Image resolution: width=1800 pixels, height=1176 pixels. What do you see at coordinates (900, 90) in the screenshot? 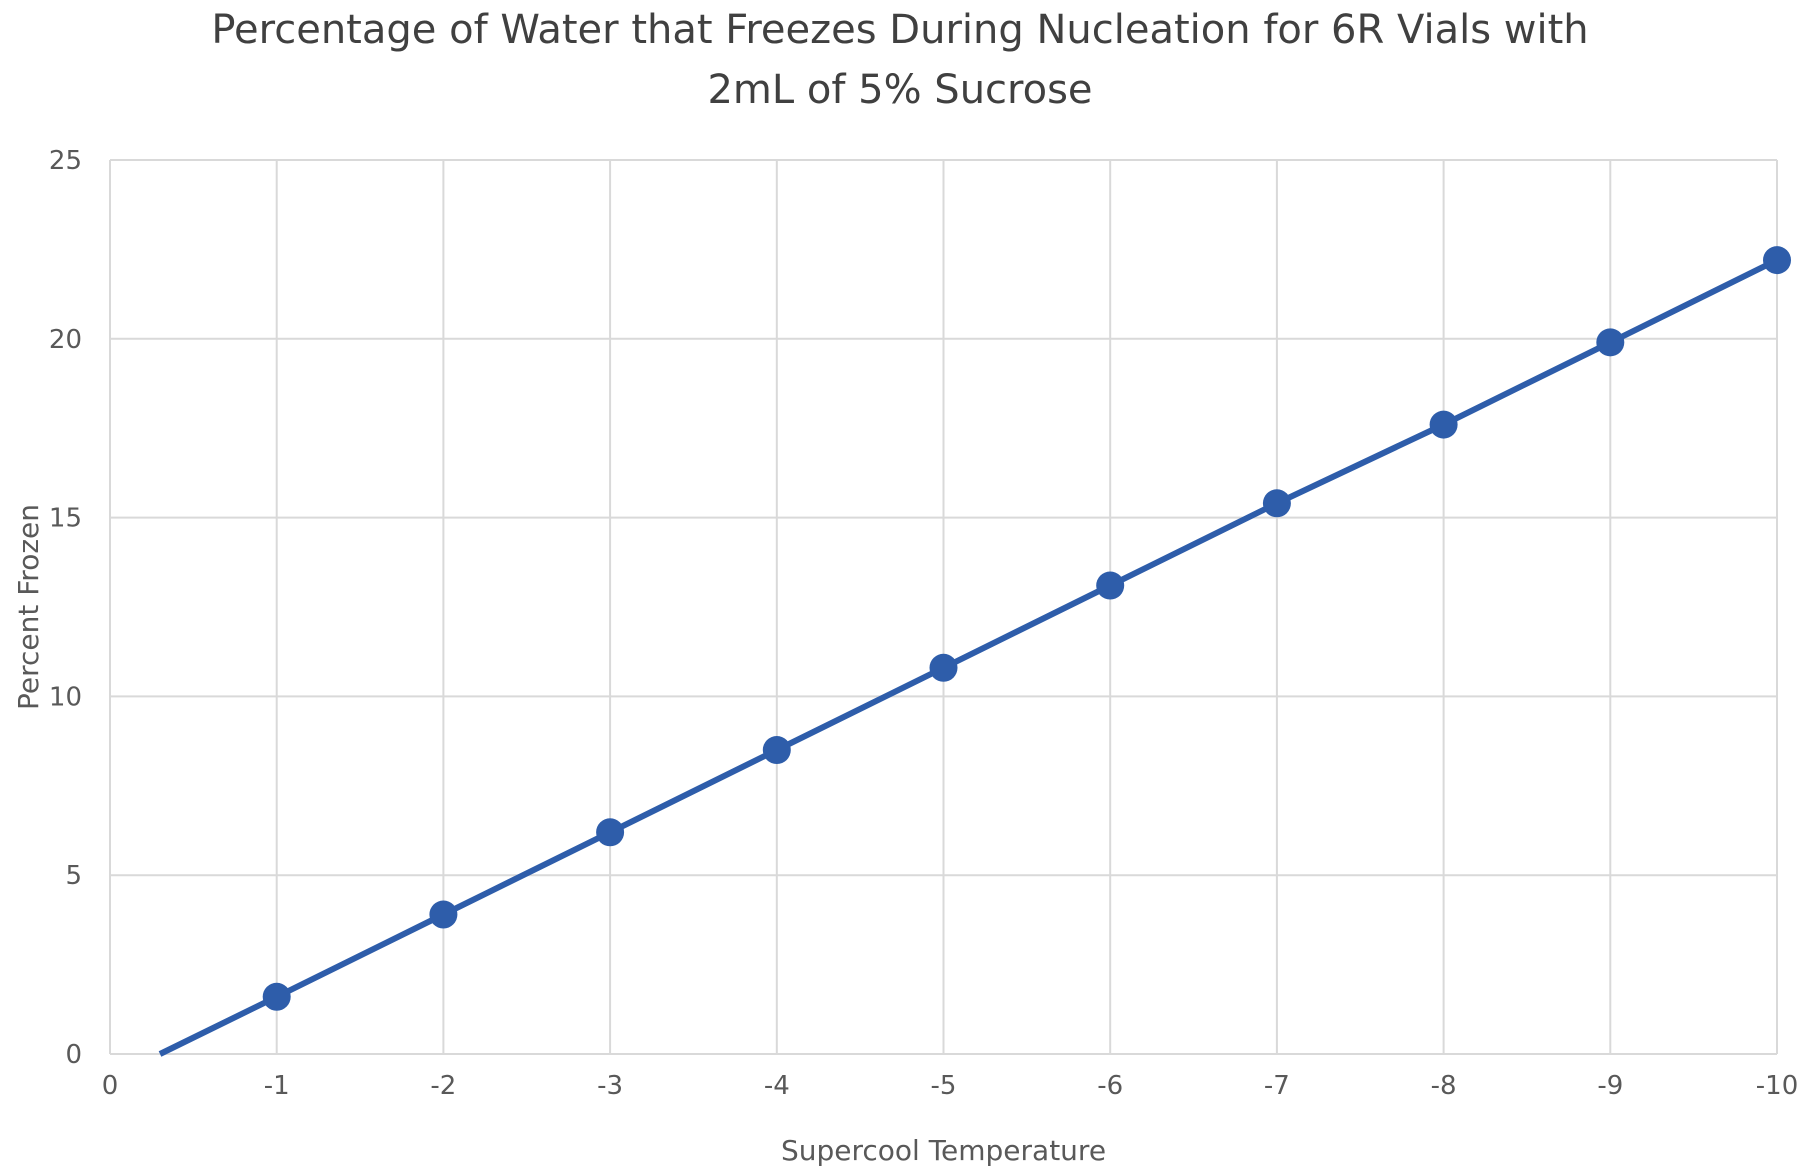
I see `chart-title-line-2: 2mL of 5% Sucrose` at bounding box center [900, 90].